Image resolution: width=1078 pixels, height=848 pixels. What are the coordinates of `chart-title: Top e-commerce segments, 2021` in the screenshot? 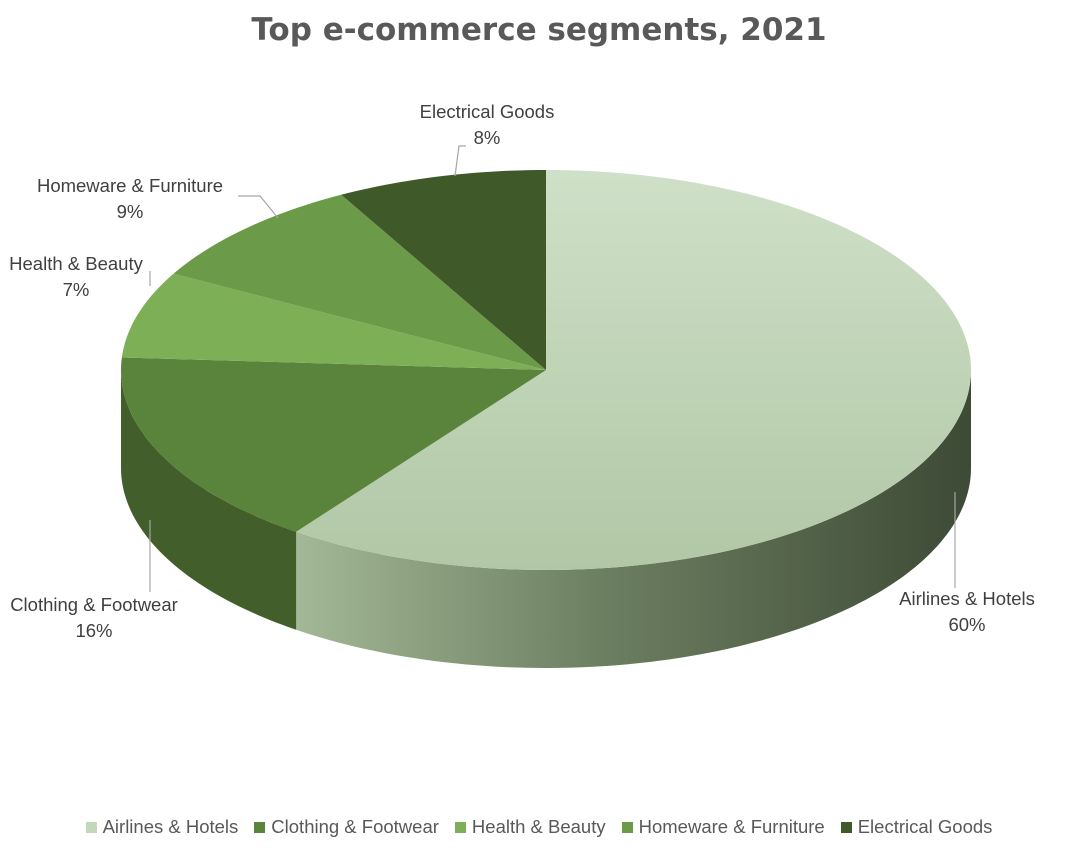 It's located at (539, 30).